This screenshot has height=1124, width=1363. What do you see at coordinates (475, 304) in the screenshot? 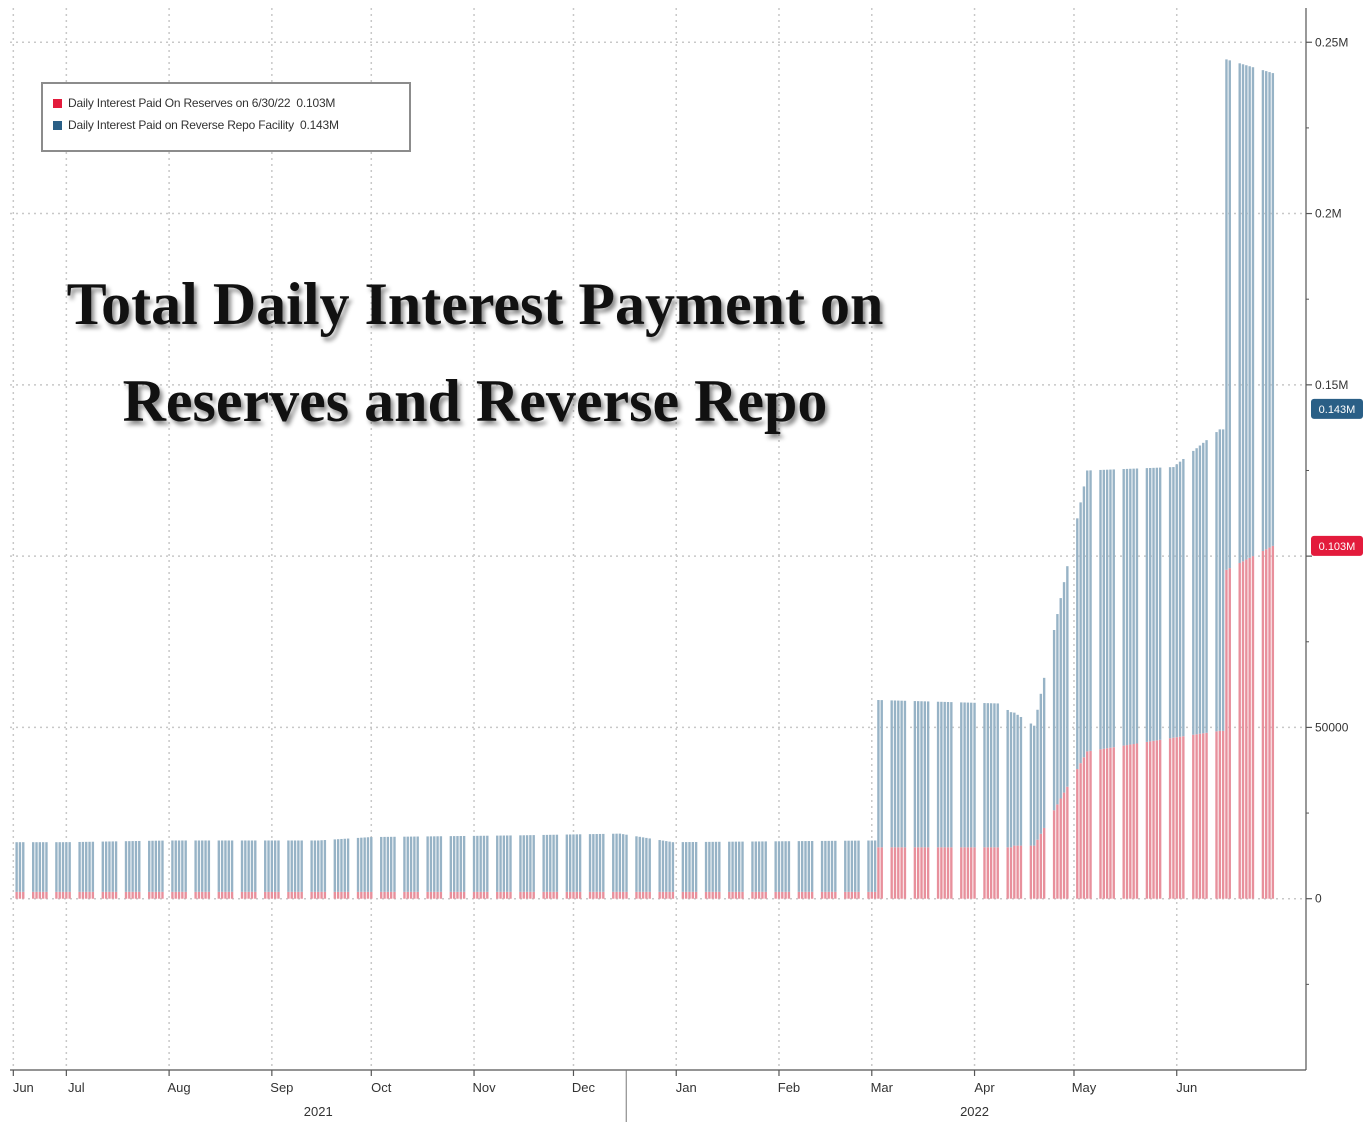
I see `chart-title-line-1: Total Daily Interest Payment on` at bounding box center [475, 304].